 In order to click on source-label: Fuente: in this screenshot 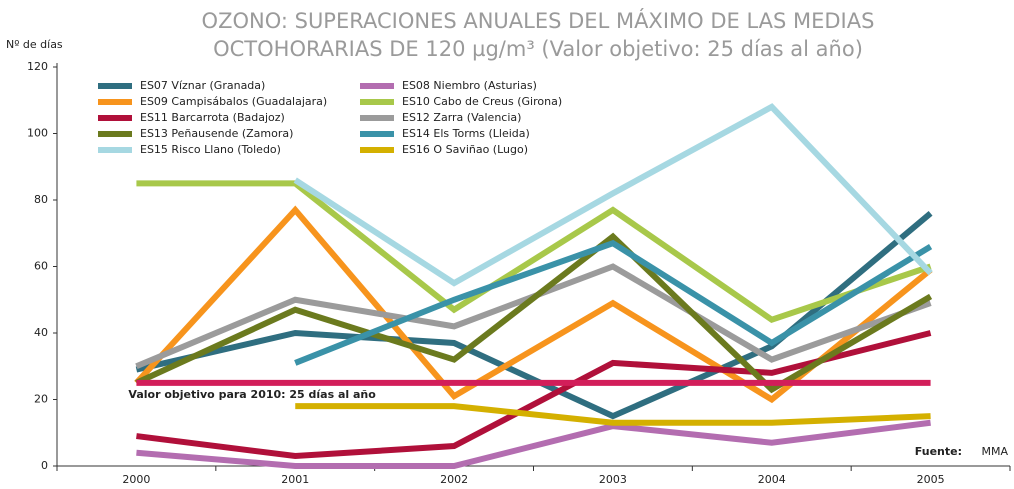, I will do `click(938, 451)`.